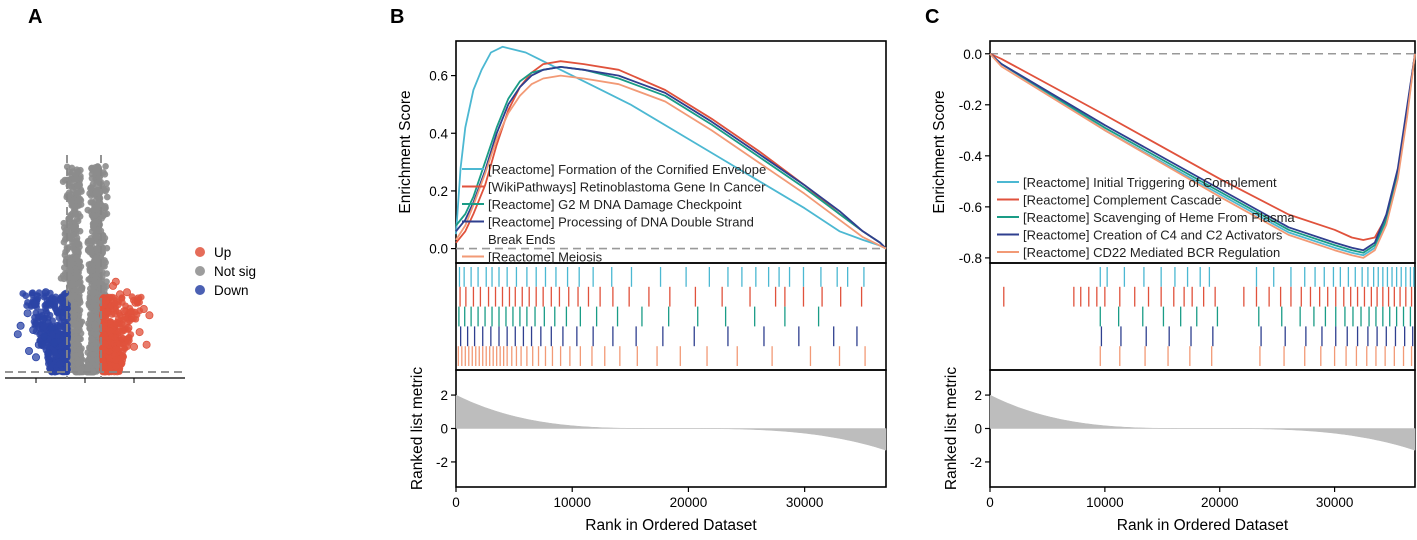 The width and height of the screenshot is (1417, 540). Describe the element at coordinates (1202, 316) in the screenshot. I see `rug-plot-frame` at that location.